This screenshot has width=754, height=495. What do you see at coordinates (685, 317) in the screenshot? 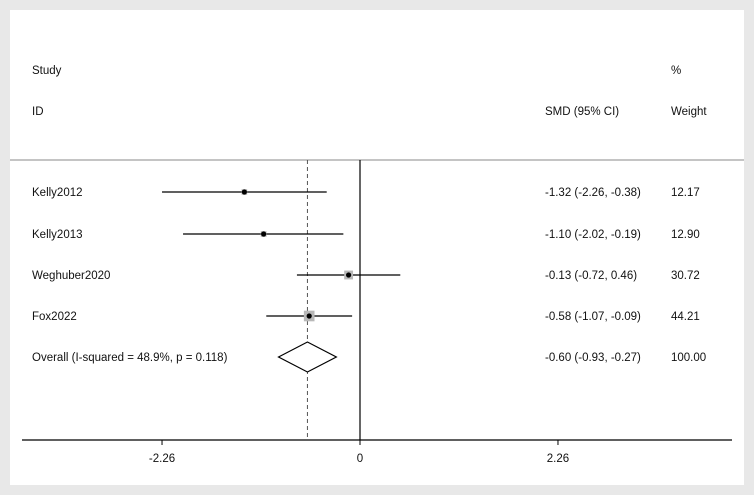
I see `weight-text: 44.21` at bounding box center [685, 317].